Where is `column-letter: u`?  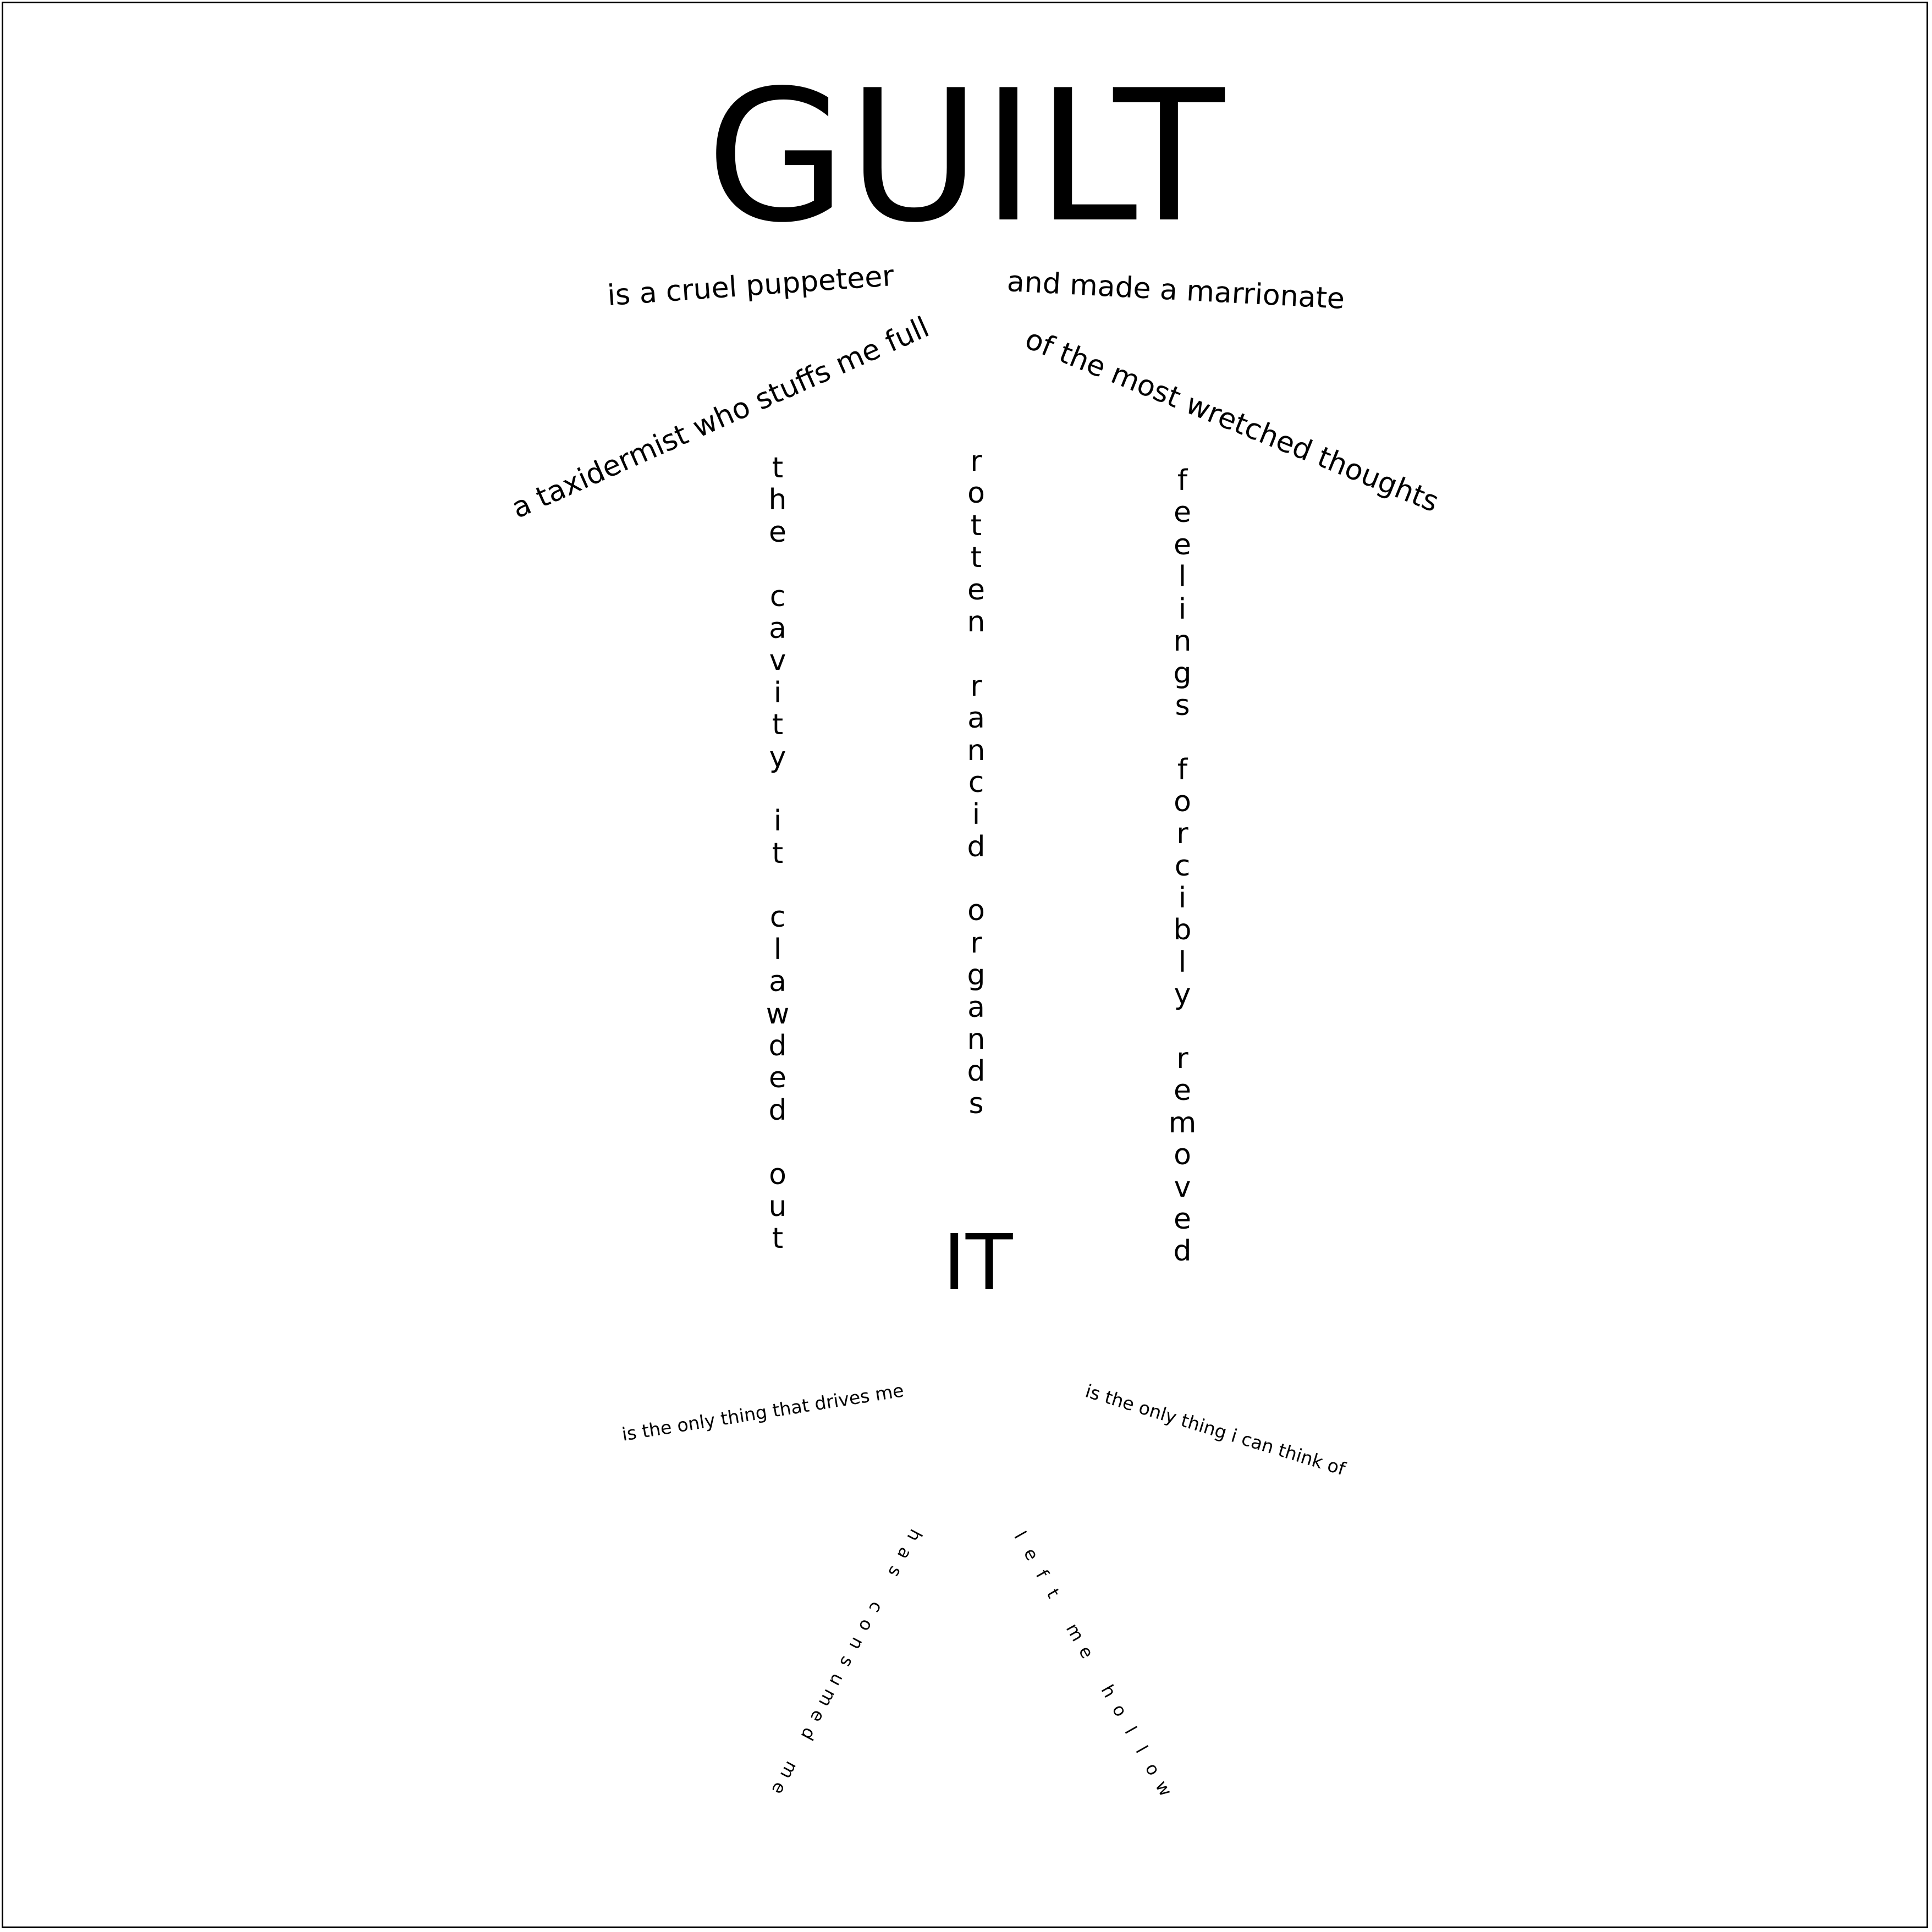 column-letter: u is located at coordinates (777, 1206).